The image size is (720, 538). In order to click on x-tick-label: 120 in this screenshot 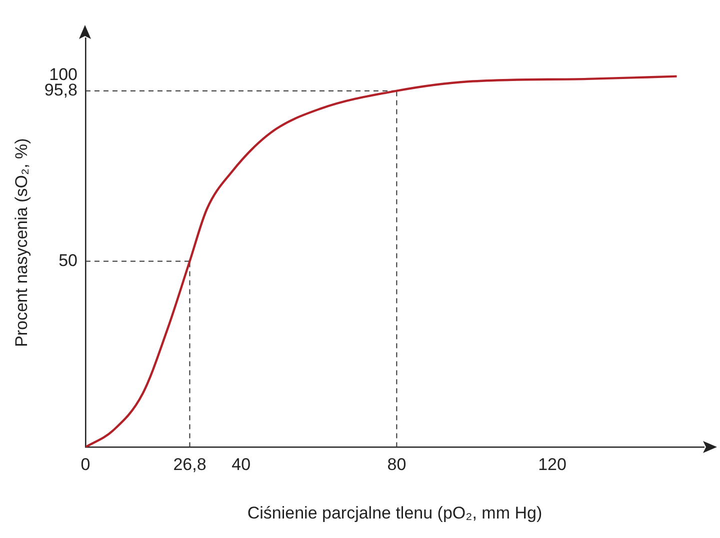, I will do `click(552, 464)`.